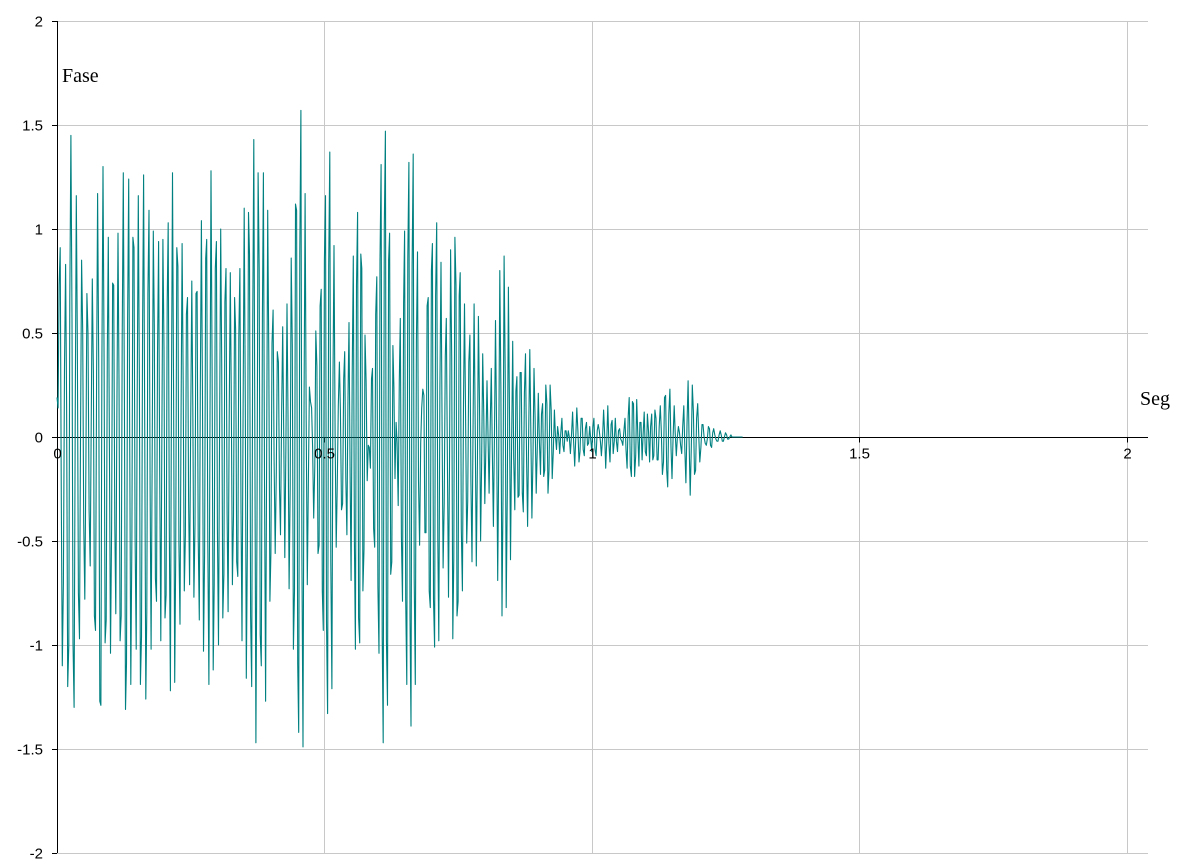 The height and width of the screenshot is (861, 1183). Describe the element at coordinates (324, 454) in the screenshot. I see `x-tick-label: 0.5` at that location.